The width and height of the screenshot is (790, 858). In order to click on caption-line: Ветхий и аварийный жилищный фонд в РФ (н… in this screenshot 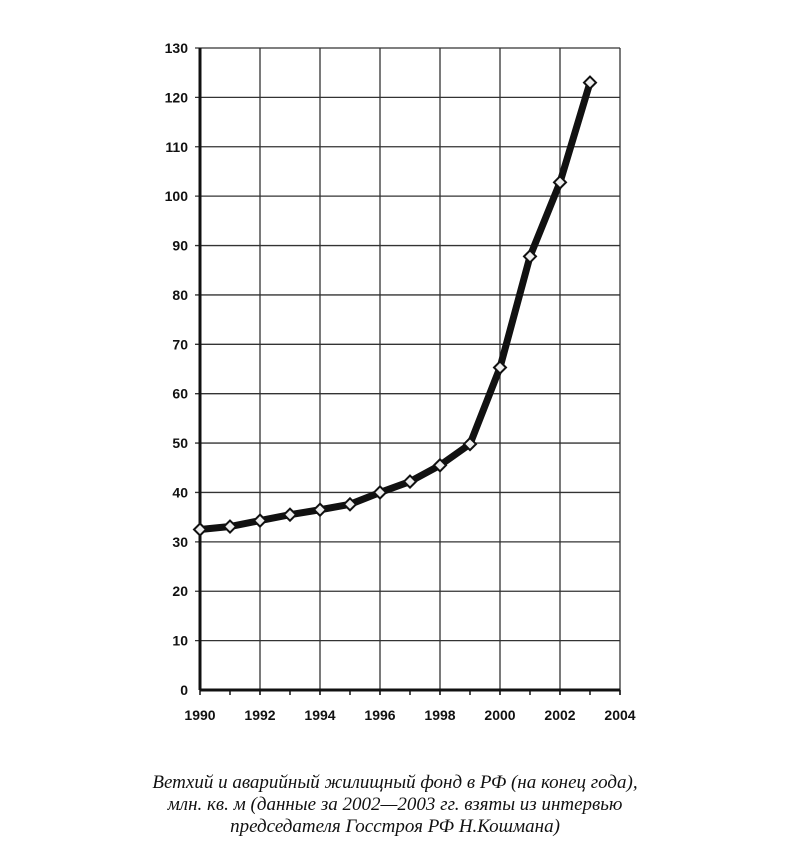, I will do `click(395, 782)`.